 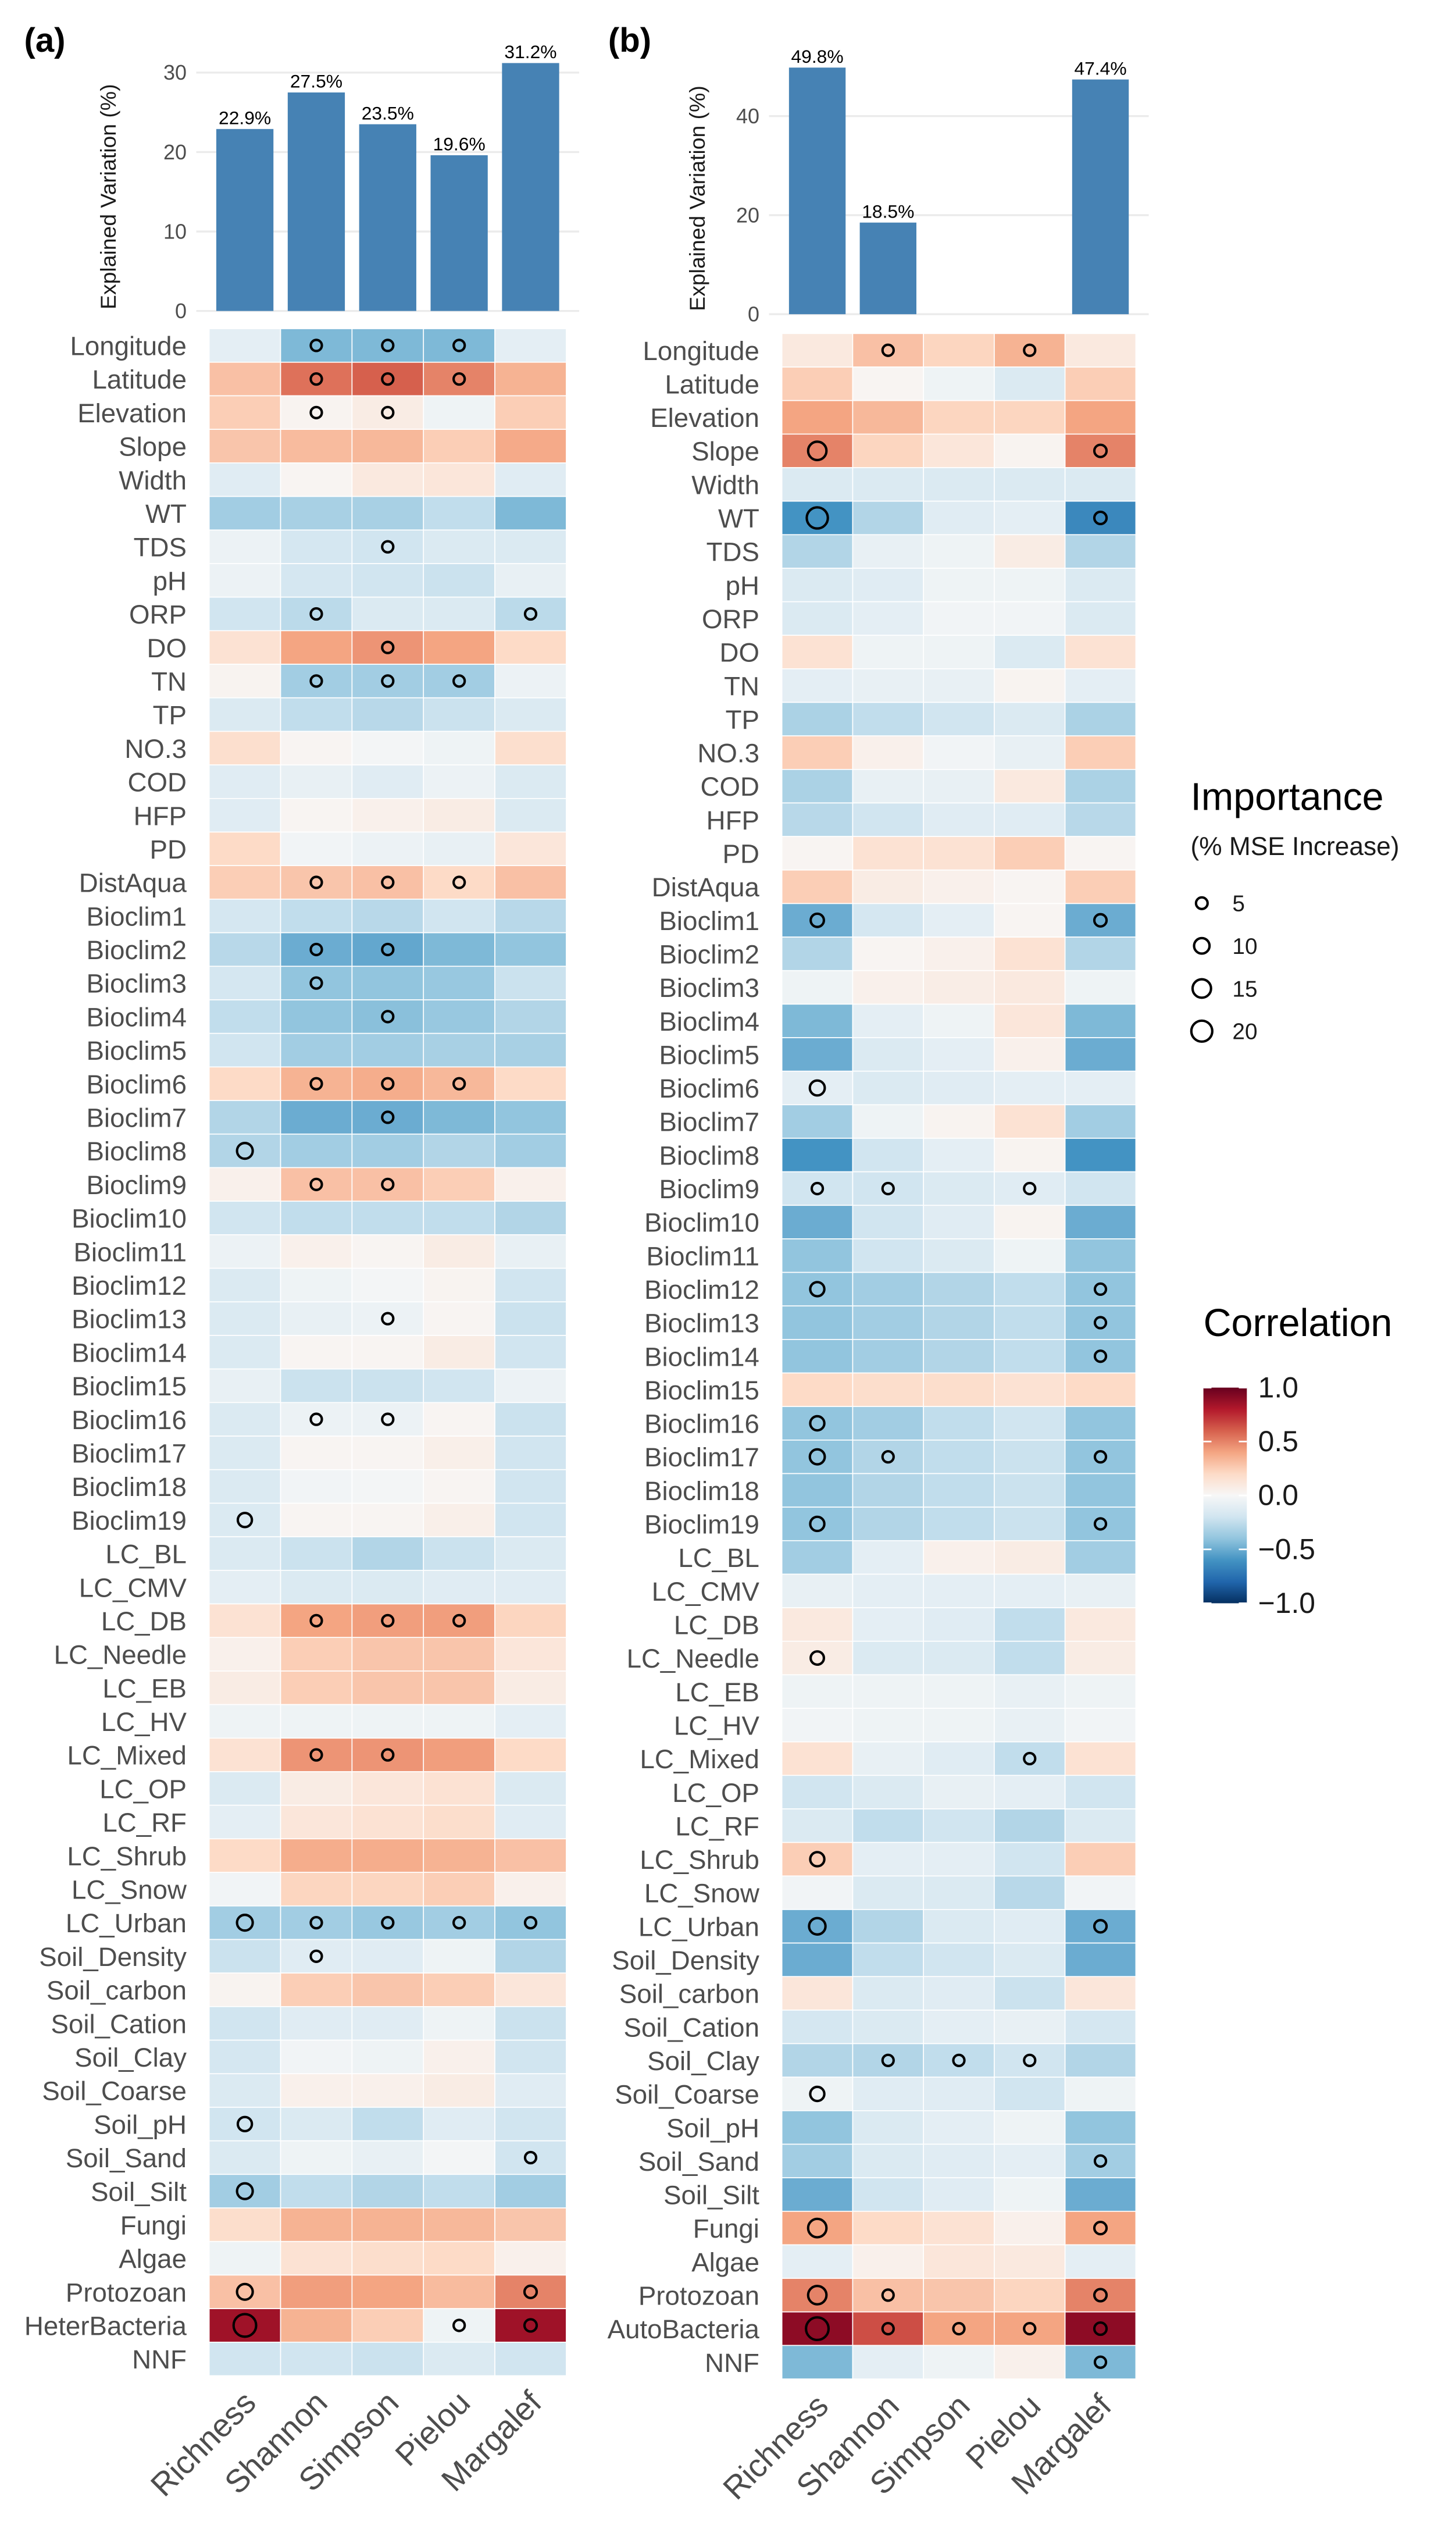 I want to click on row-label: Bioclim12, so click(x=702, y=1290).